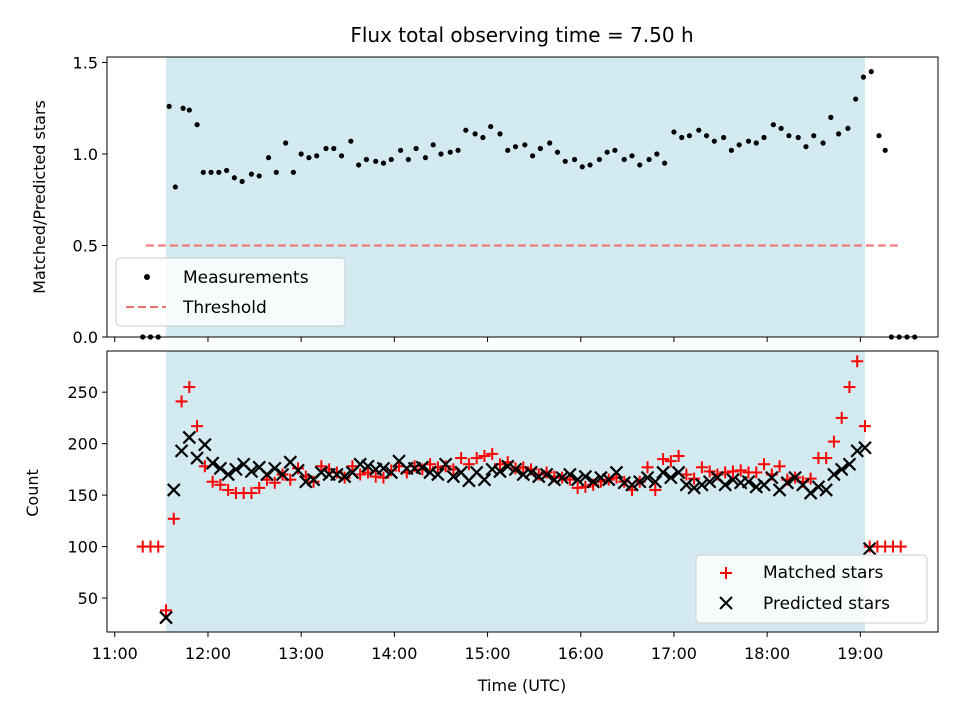 This screenshot has height=720, width=960. What do you see at coordinates (230, 292) in the screenshot?
I see `top-legend: Measurements Threshold` at bounding box center [230, 292].